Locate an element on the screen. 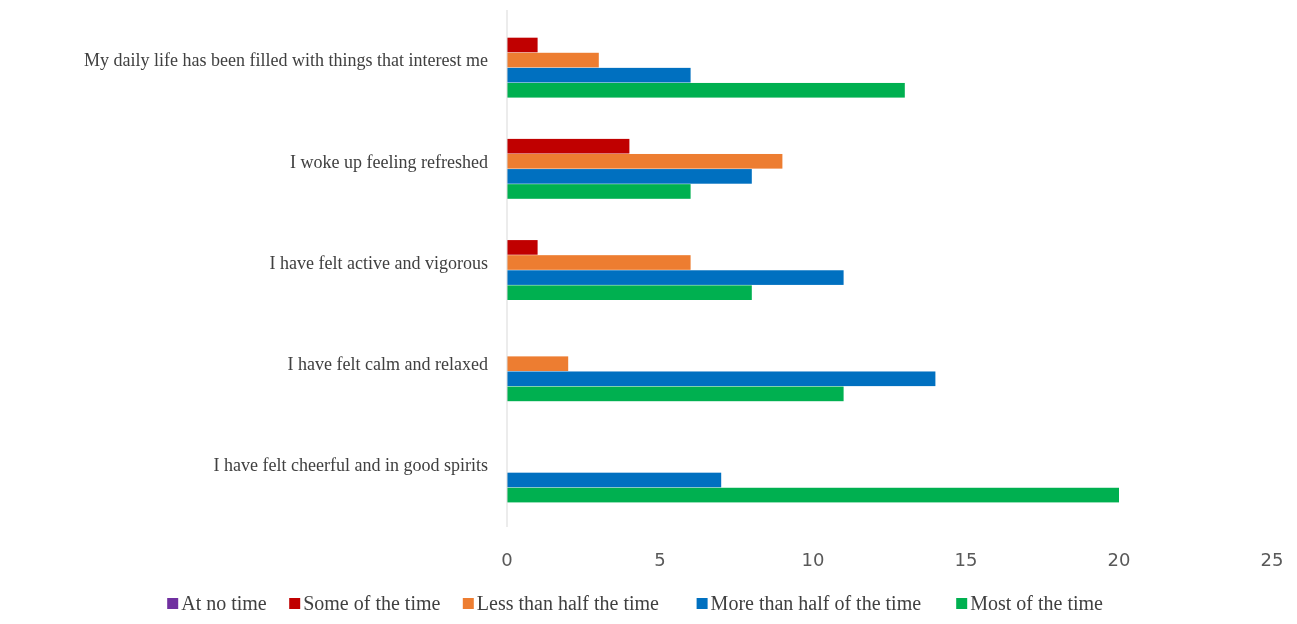  y-tick-label: I woke up feeling refreshed is located at coordinates (389, 161).